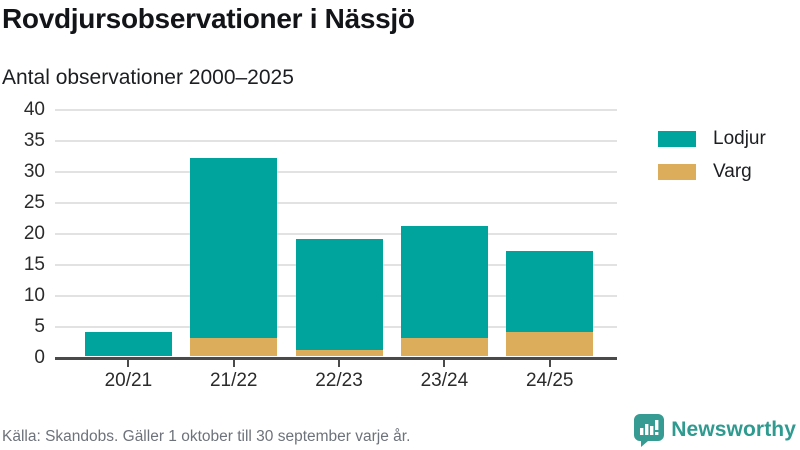  Describe the element at coordinates (208, 18) in the screenshot. I see `page-title: Rovdjursobservationer i Nässjö` at that location.